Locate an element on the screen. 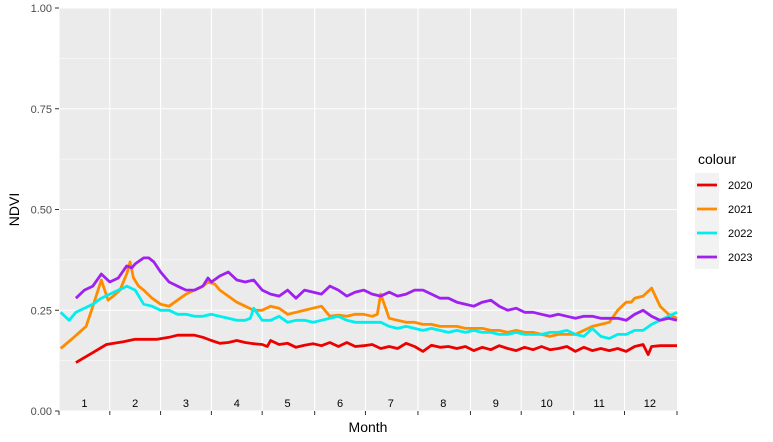  x-tick-label: 9 is located at coordinates (496, 404).